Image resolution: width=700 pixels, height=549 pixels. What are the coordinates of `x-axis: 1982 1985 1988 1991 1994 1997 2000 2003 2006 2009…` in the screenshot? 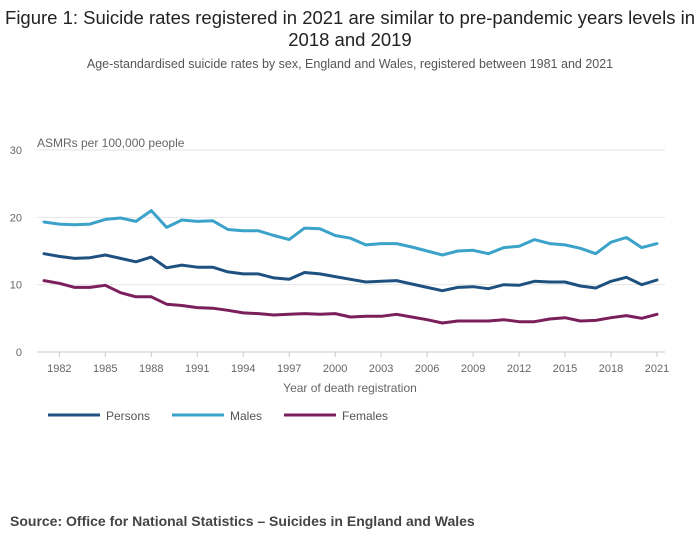 It's located at (358, 363).